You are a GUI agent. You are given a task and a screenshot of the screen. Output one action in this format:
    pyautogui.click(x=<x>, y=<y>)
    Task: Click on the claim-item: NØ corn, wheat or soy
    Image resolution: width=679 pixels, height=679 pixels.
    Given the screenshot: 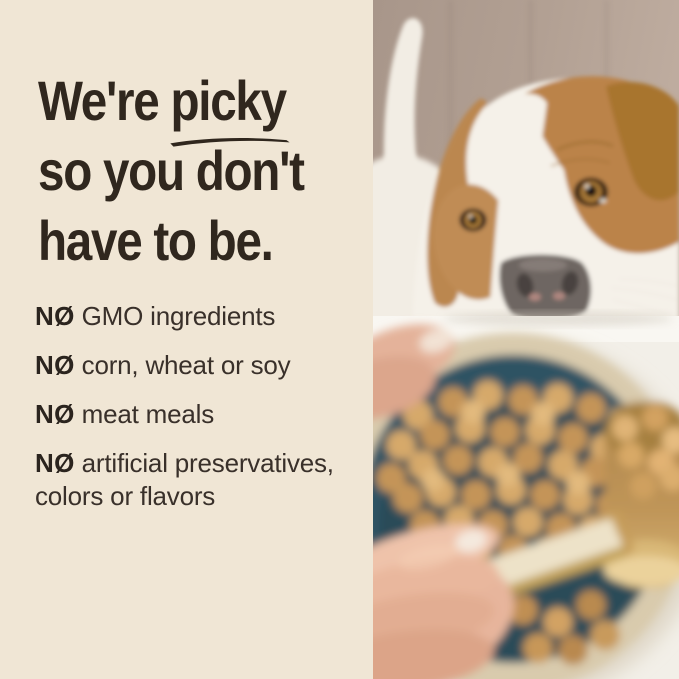 What is the action you would take?
    pyautogui.click(x=202, y=365)
    